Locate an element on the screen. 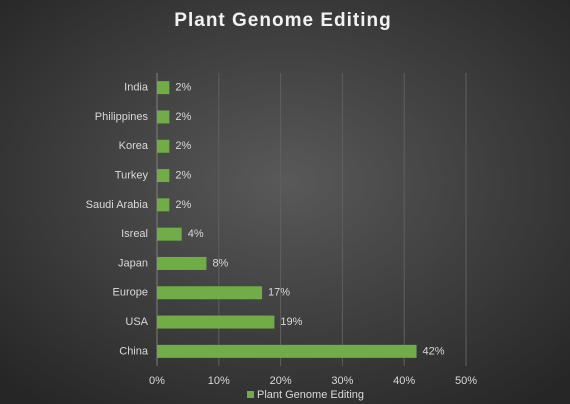 Image resolution: width=570 pixels, height=404 pixels. x-tick-label: 50% is located at coordinates (466, 381).